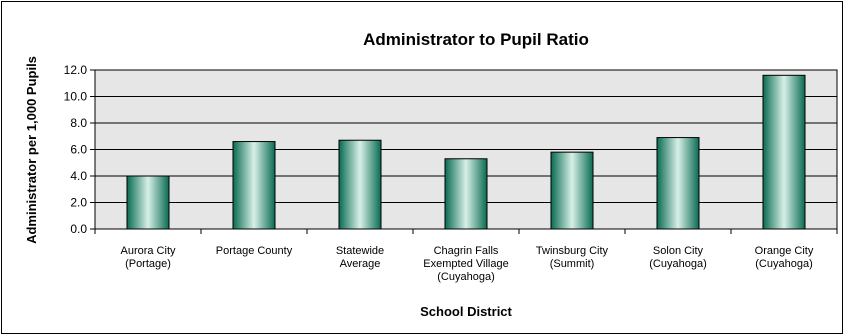 This screenshot has height=335, width=844. I want to click on x-tick-label: Solon City (Cuyahoga), so click(677, 257).